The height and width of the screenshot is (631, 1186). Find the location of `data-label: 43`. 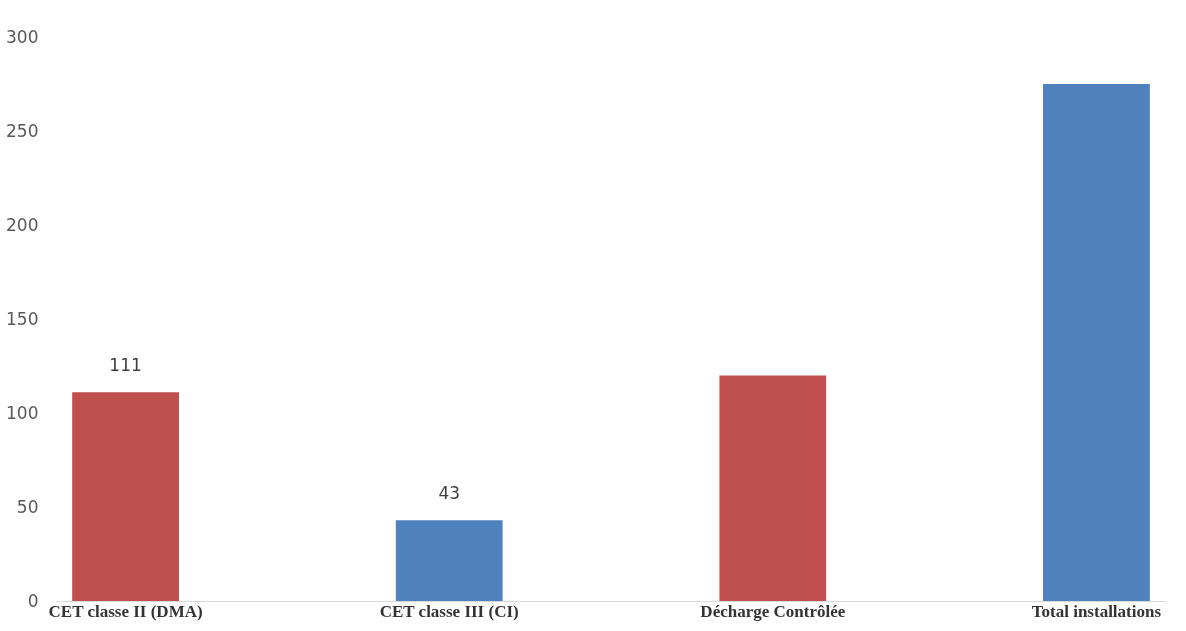

data-label: 43 is located at coordinates (449, 493).